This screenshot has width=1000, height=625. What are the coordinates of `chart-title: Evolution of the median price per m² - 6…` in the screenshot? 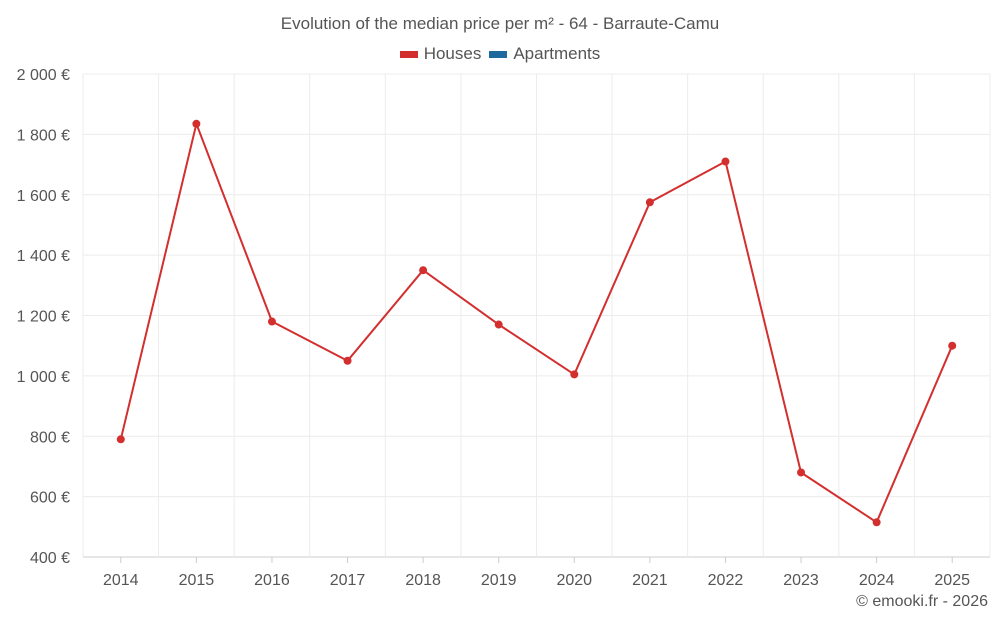 It's located at (500, 23).